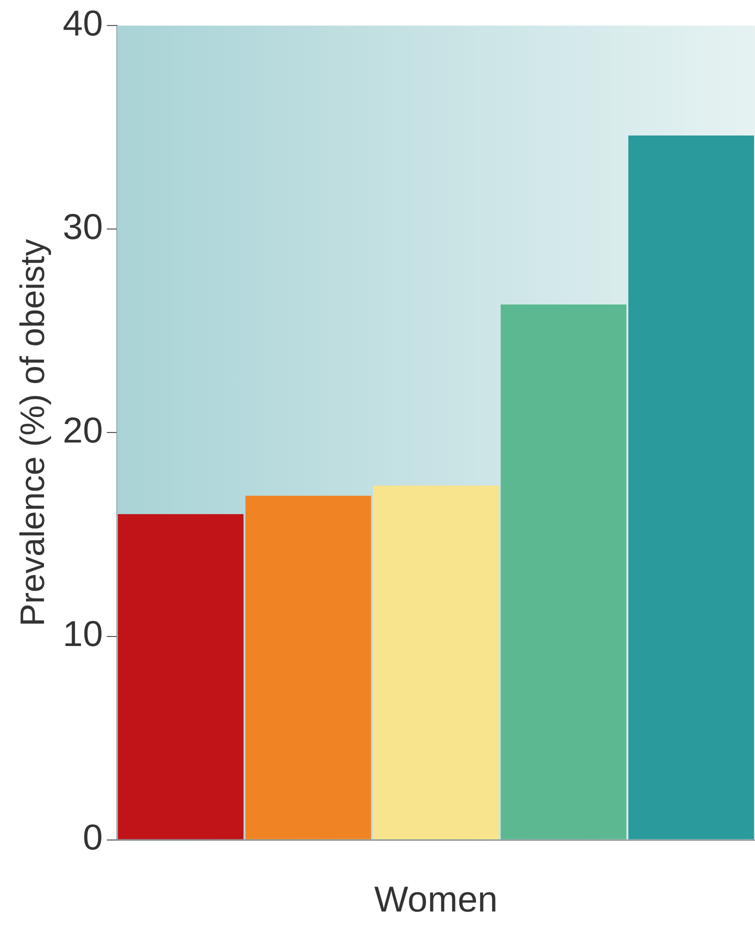 The image size is (755, 929). What do you see at coordinates (82, 227) in the screenshot?
I see `y-tick-label: 30` at bounding box center [82, 227].